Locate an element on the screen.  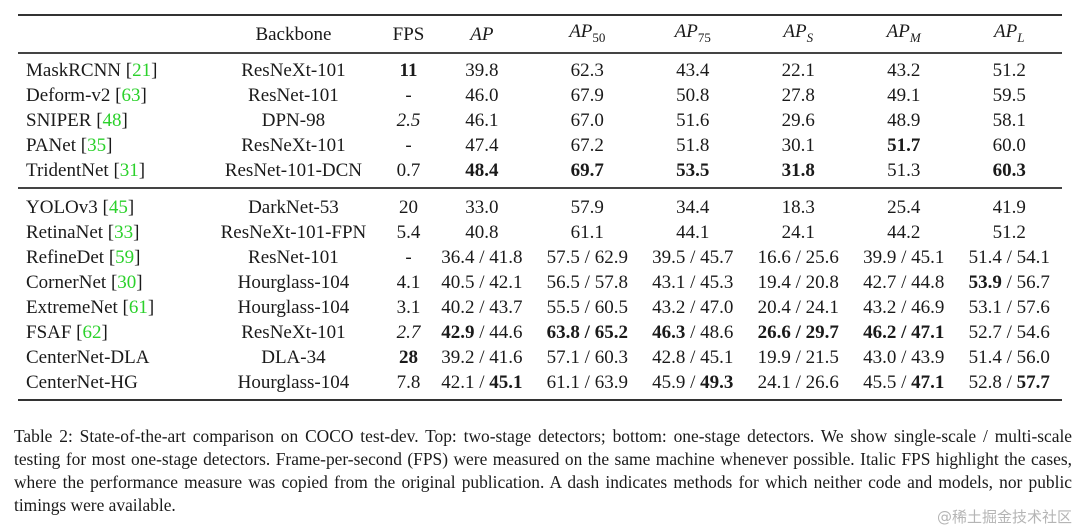
method-name: CenterNet-HG is located at coordinates (82, 382).